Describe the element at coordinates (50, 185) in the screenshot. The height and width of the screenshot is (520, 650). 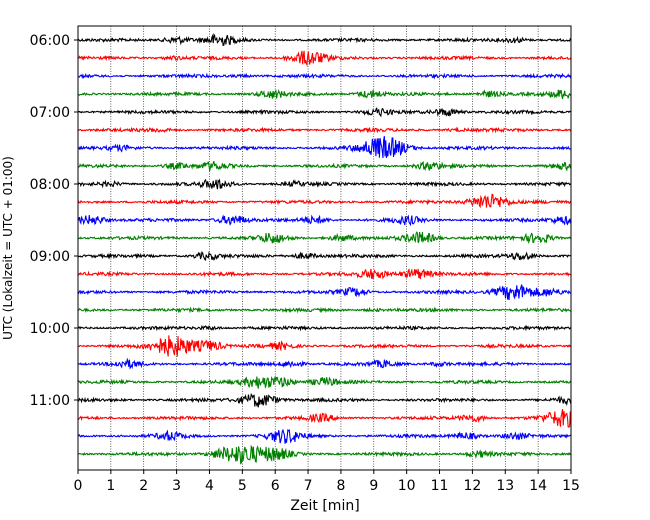
I see `y-tick-label-0800: 08:00` at that location.